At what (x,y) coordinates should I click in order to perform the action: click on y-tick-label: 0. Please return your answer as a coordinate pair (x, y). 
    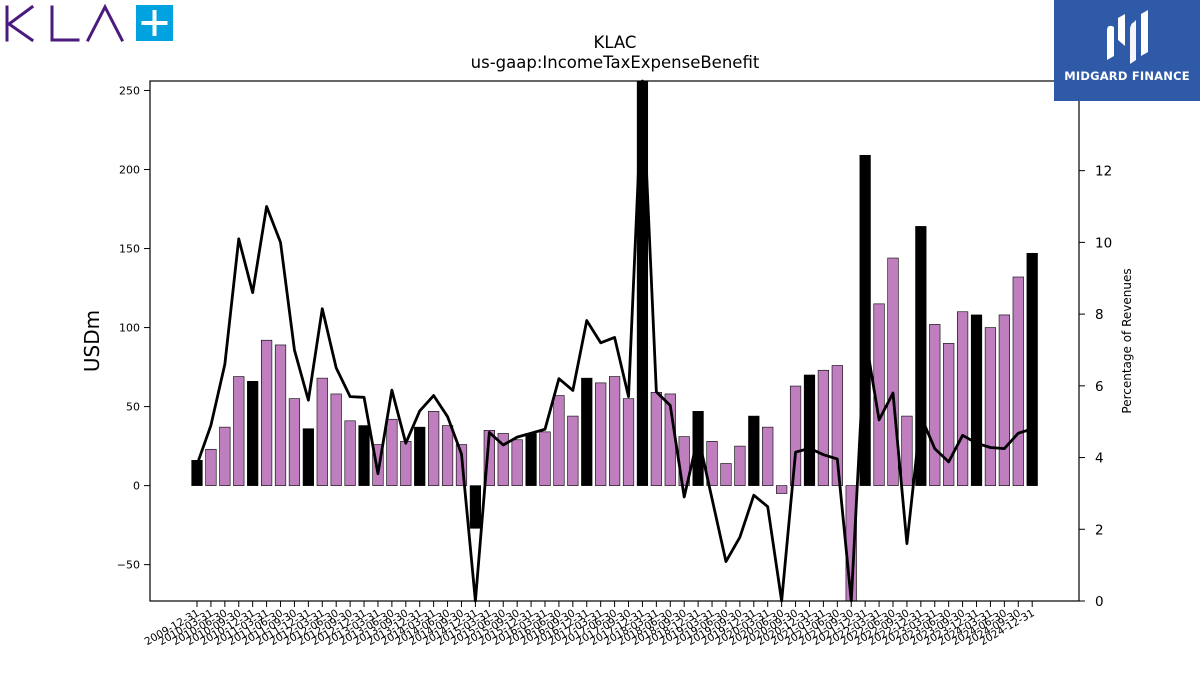
    Looking at the image, I should click on (136, 486).